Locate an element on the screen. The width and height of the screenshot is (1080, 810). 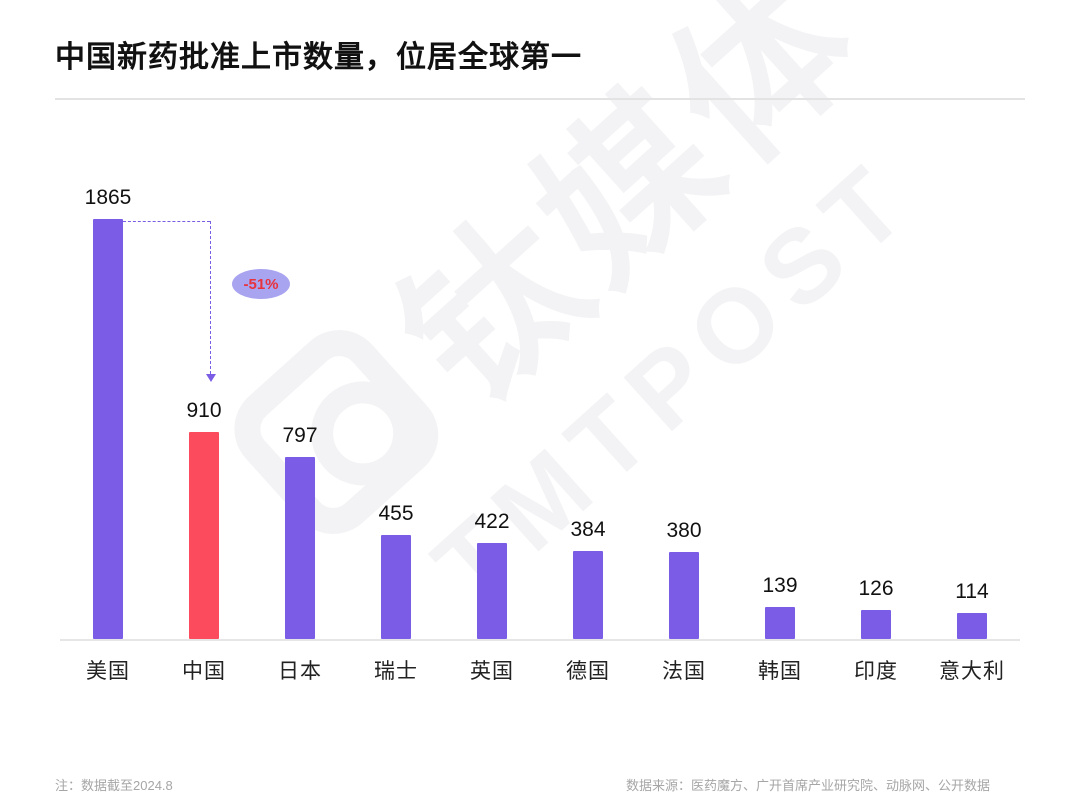
value-label: 114 is located at coordinates (972, 591).